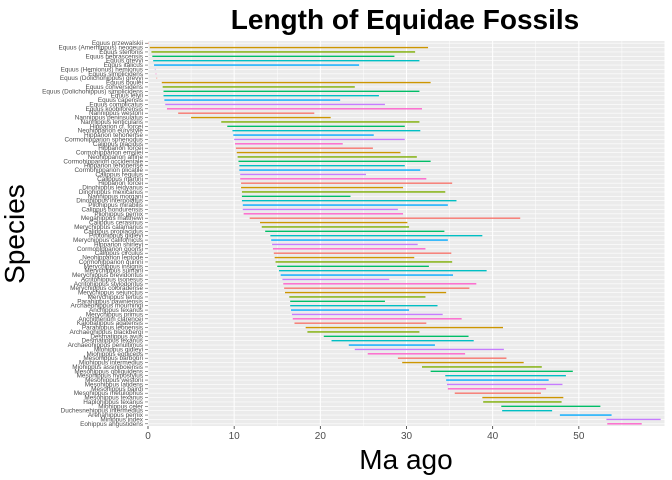 This screenshot has width=672, height=480. Describe the element at coordinates (102, 69) in the screenshot. I see `y-tick-label: Equus (Hemionus) hemionus` at that location.